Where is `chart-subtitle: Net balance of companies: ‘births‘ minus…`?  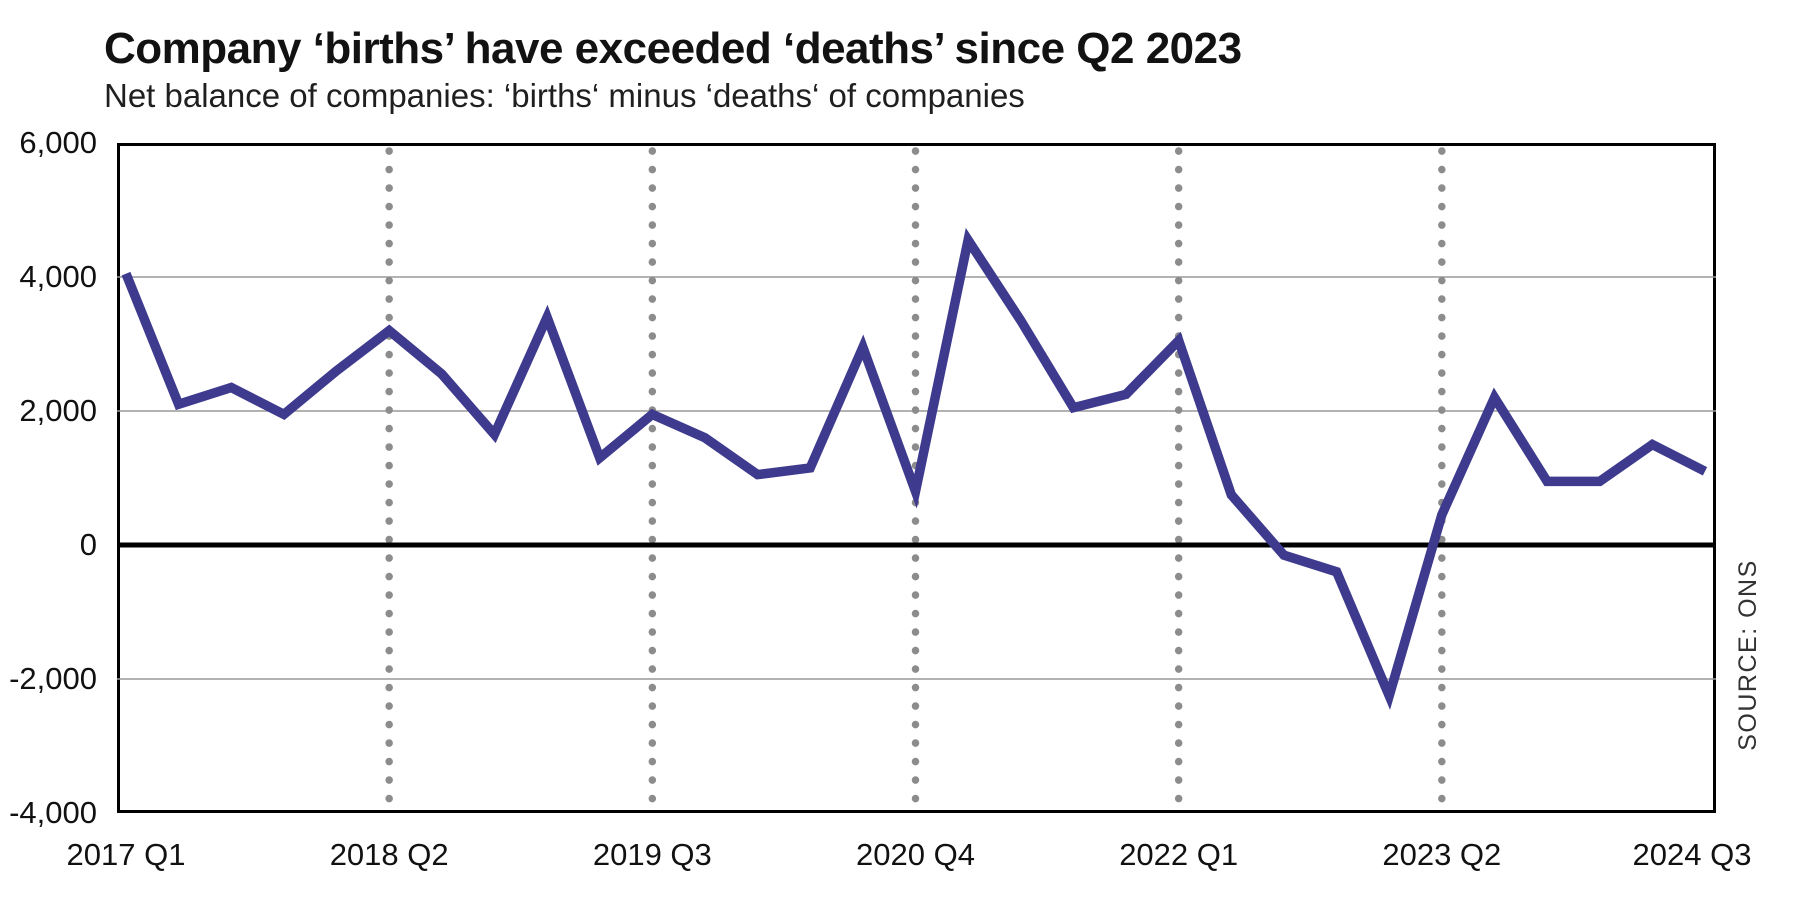
chart-subtitle: Net balance of companies: ‘births‘ minus… is located at coordinates (564, 95).